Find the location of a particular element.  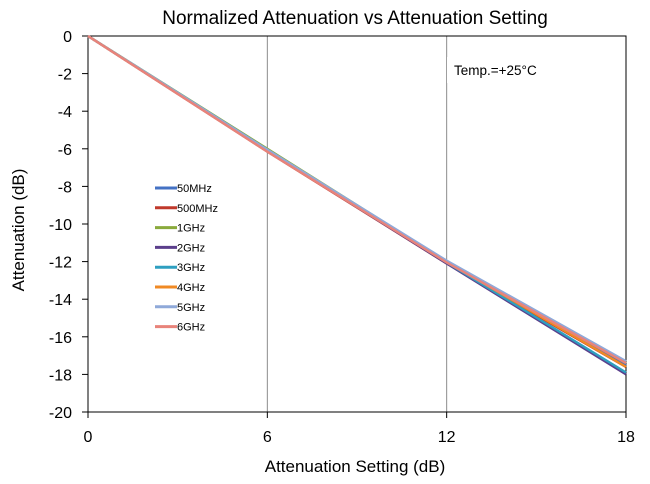

legend-item: 4GHz is located at coordinates (180, 288).